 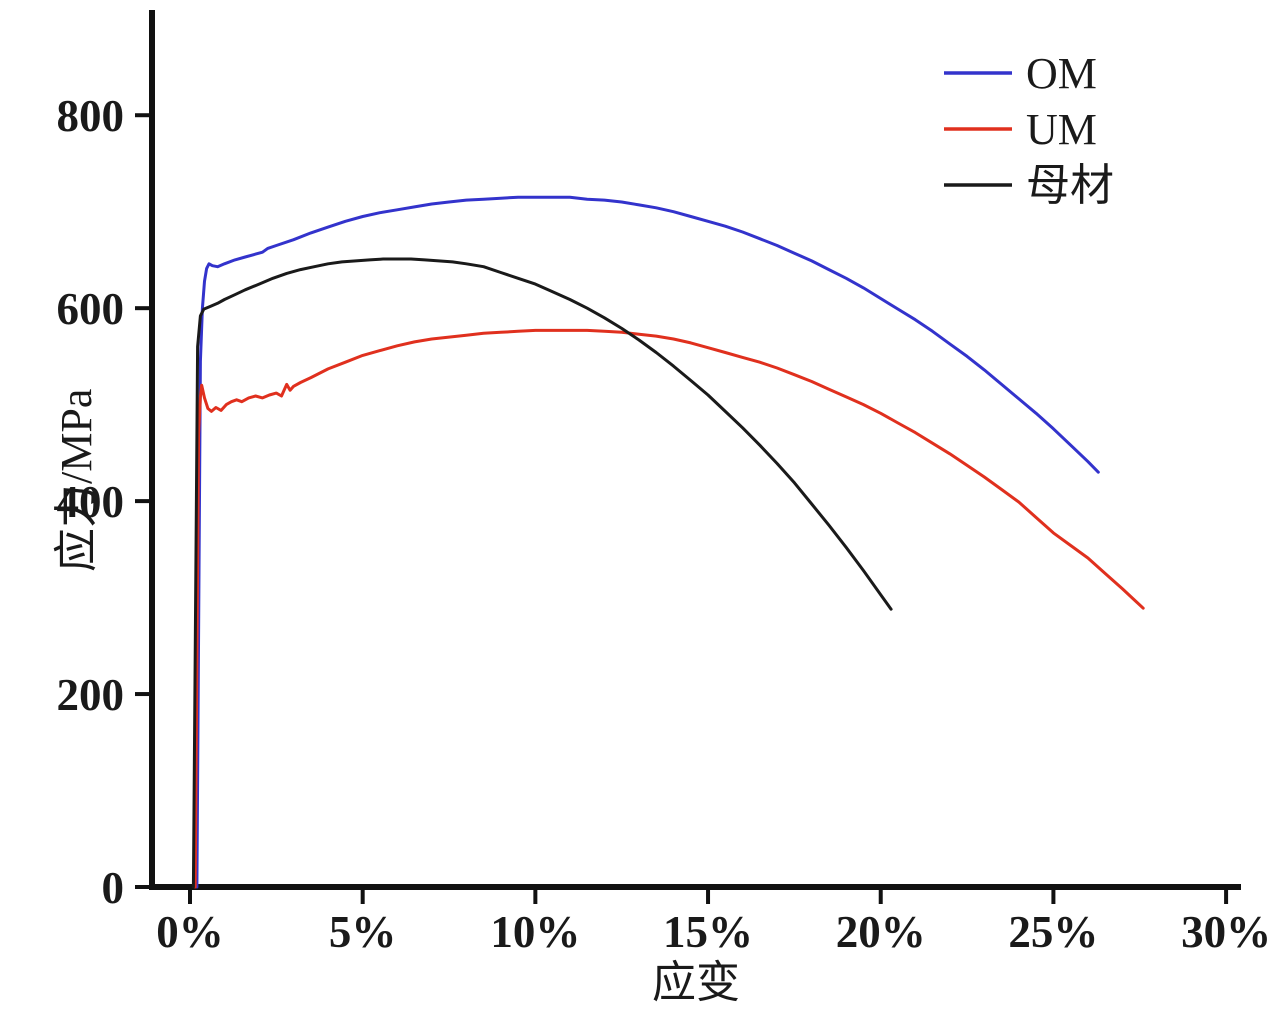 I want to click on legend-label-母材: 母材, so click(x=1070, y=185).